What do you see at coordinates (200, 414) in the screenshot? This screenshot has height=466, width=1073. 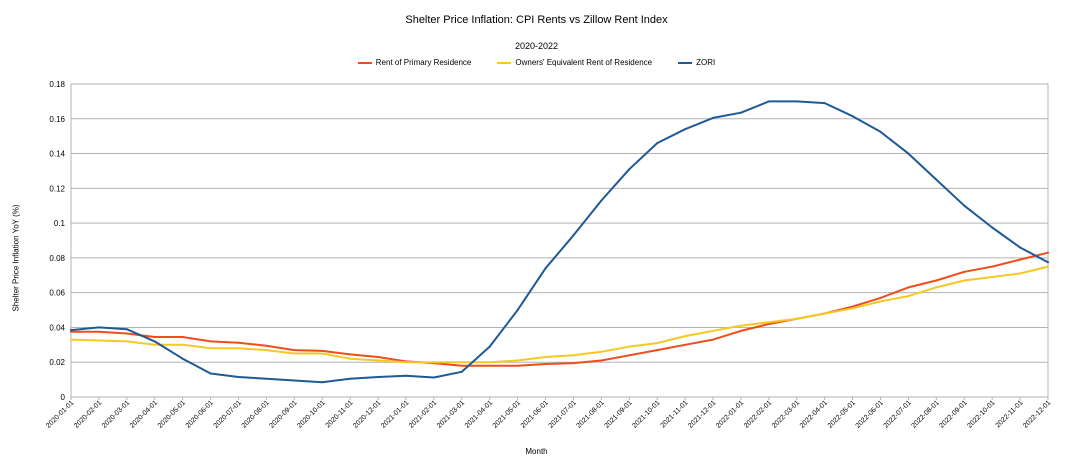 I see `x-tick-label: 2020-06-01` at bounding box center [200, 414].